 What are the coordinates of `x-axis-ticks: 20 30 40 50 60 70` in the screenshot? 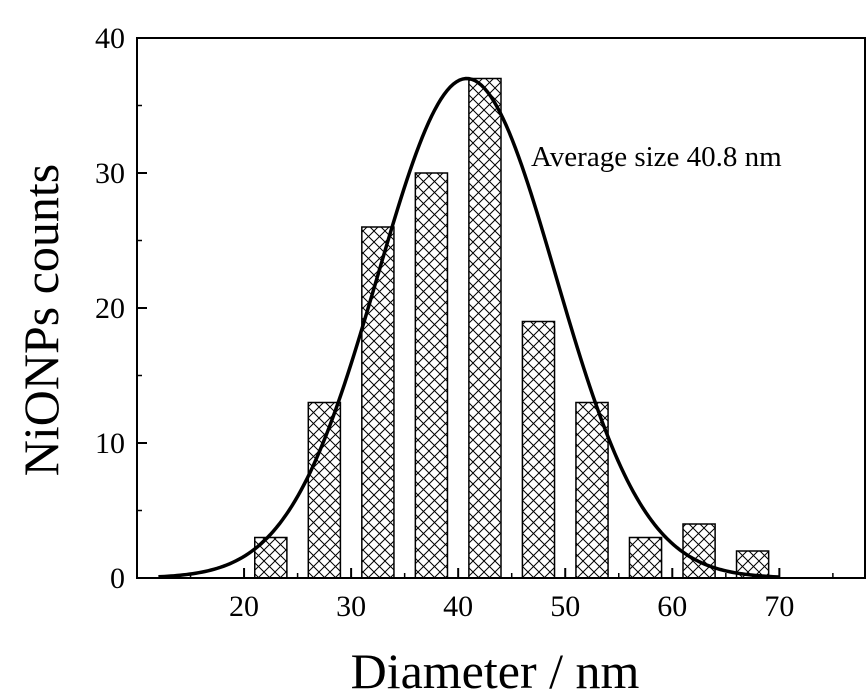 It's located at (511, 595).